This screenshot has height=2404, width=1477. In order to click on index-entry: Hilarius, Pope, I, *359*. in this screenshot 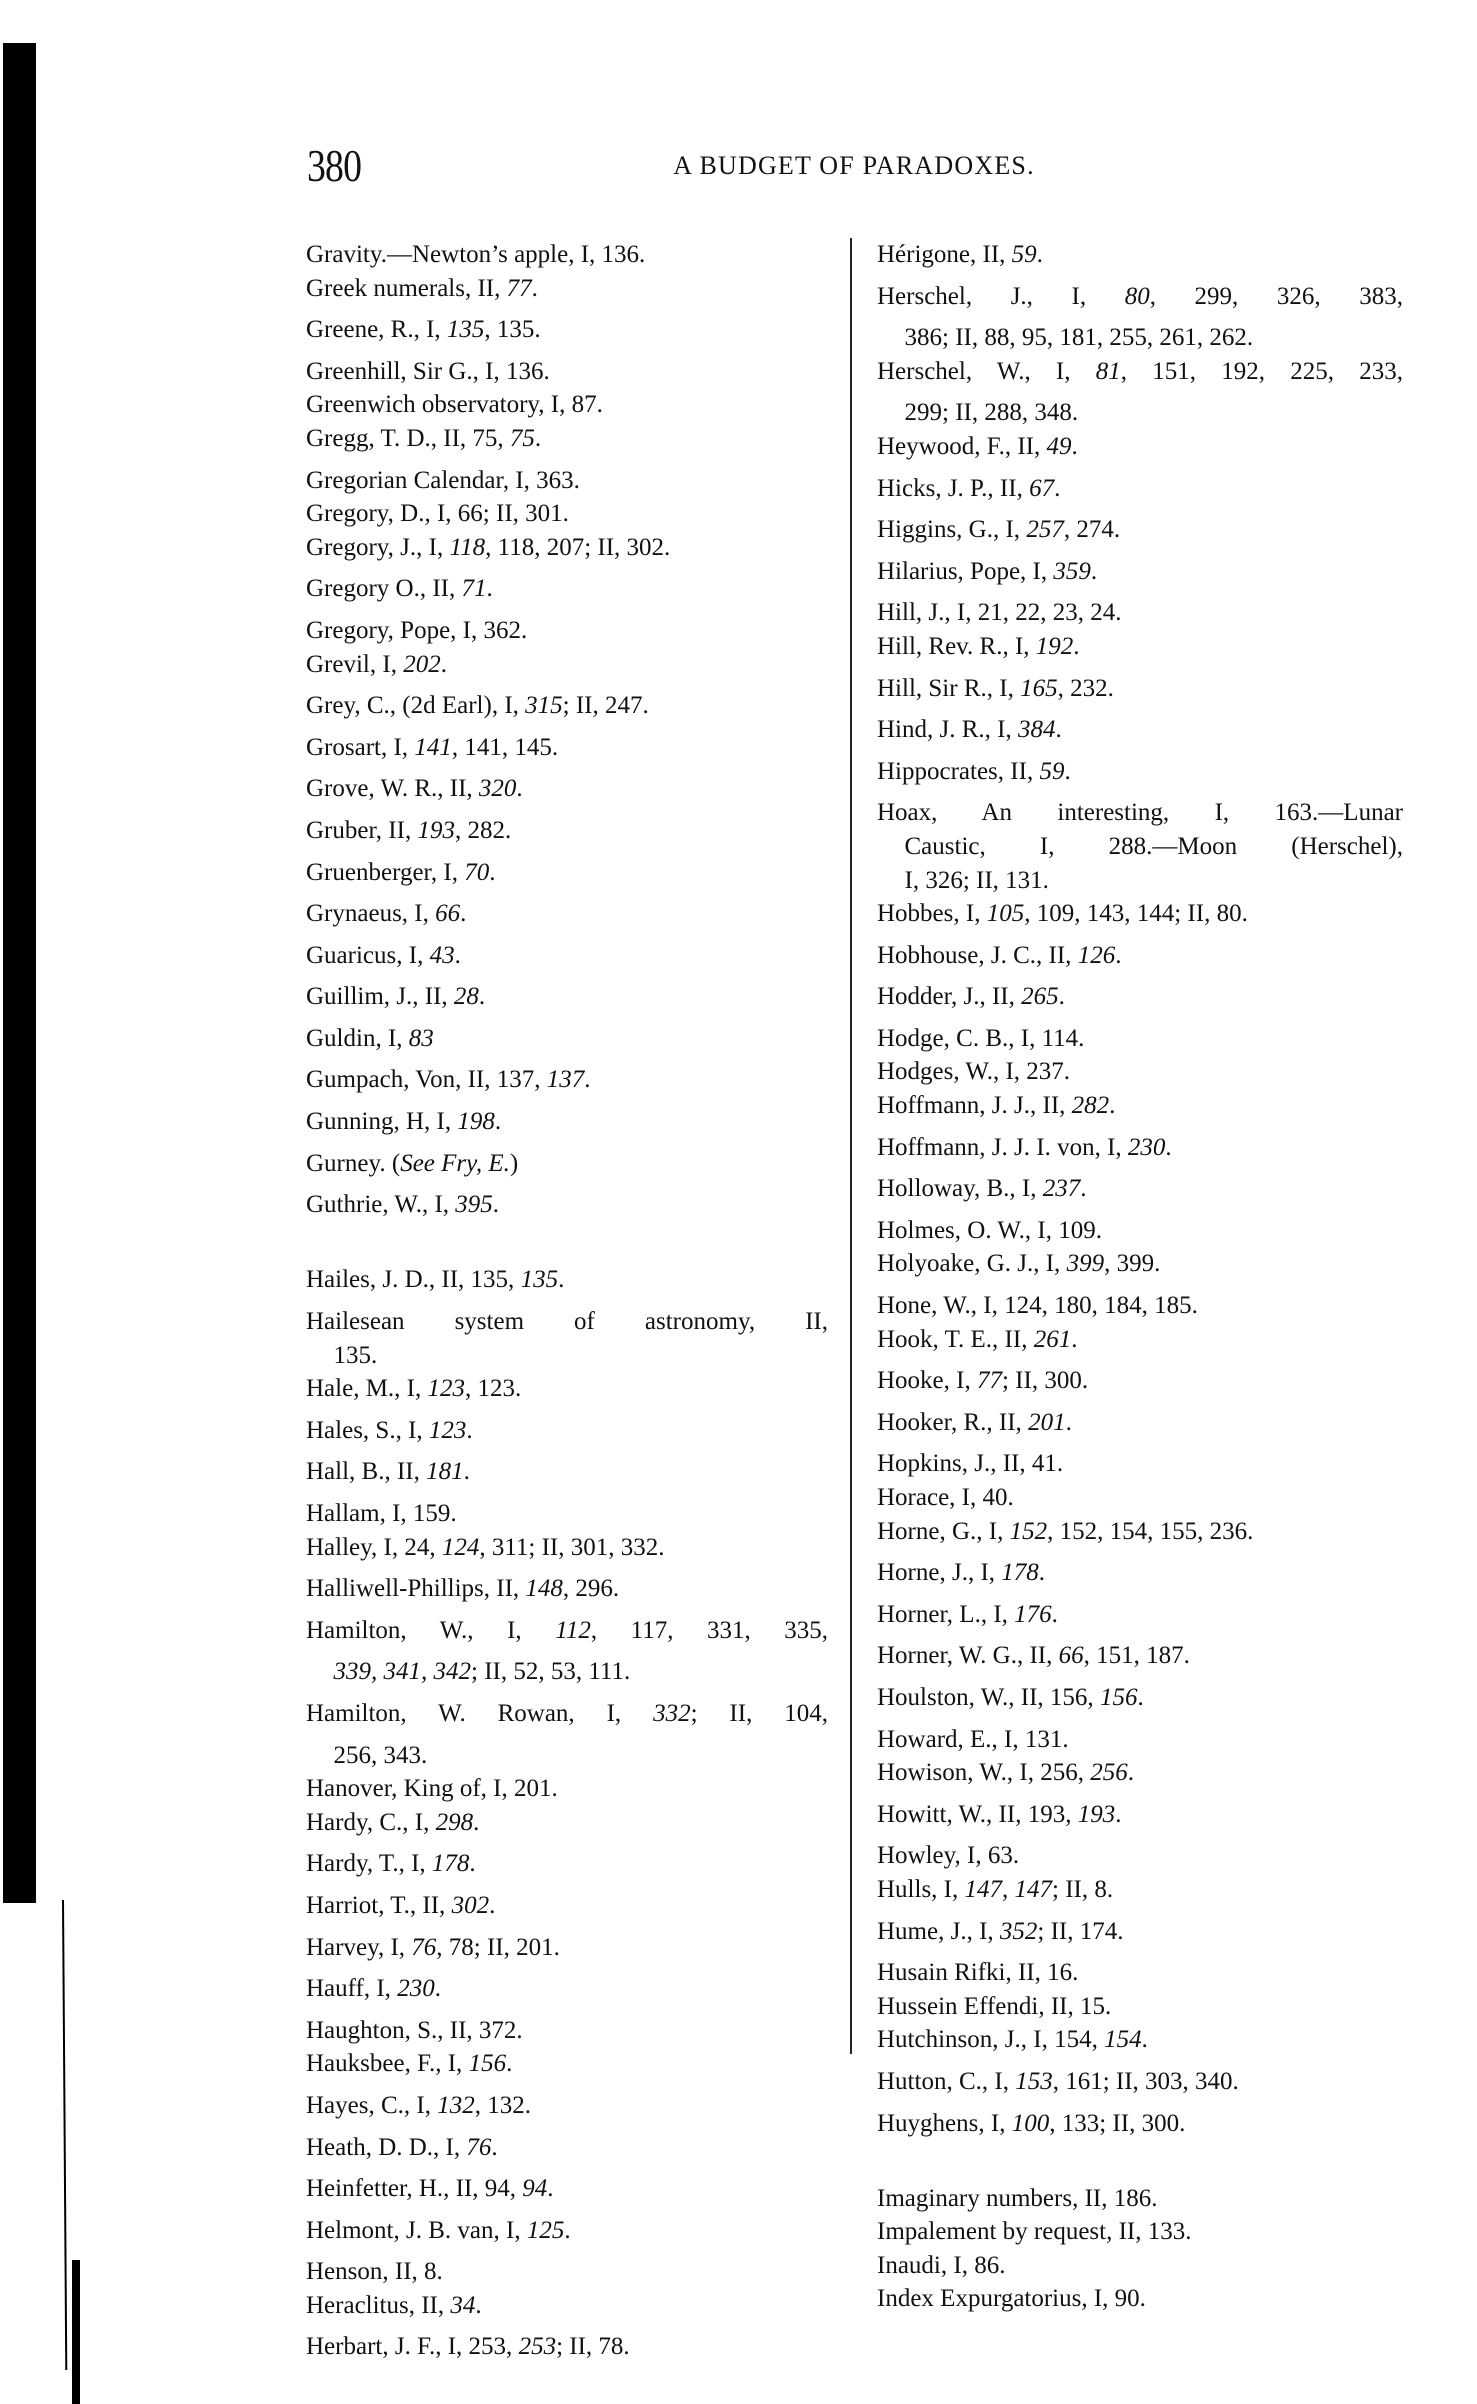, I will do `click(1140, 576)`.